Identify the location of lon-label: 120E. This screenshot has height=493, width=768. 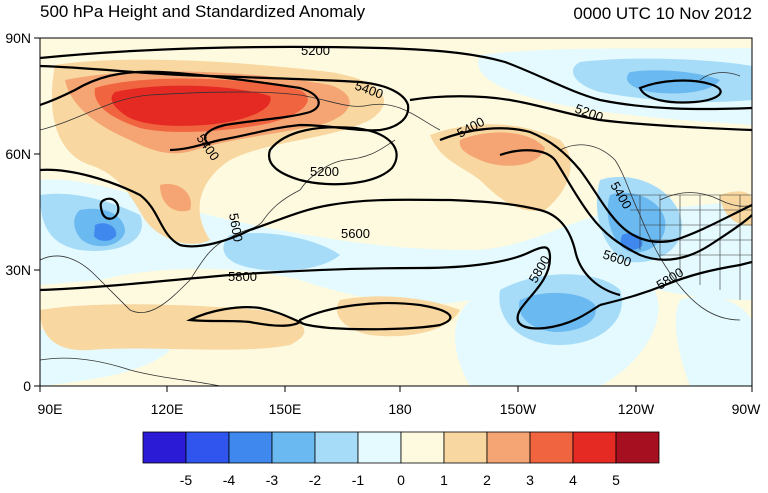
(167, 409).